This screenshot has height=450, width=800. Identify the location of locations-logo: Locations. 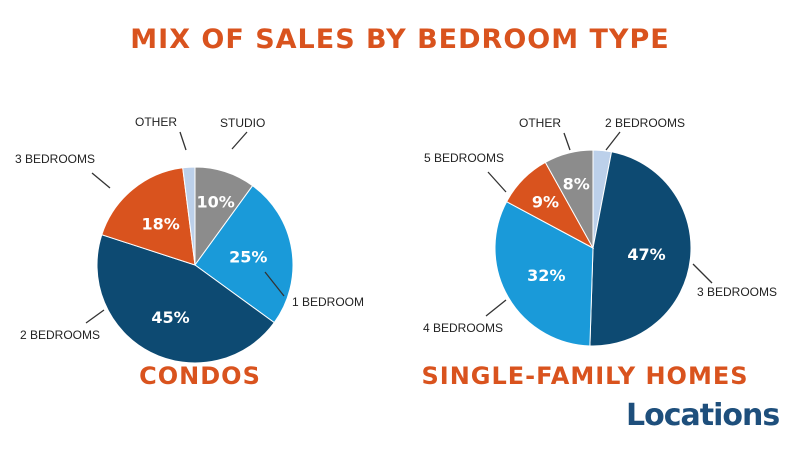
(703, 415).